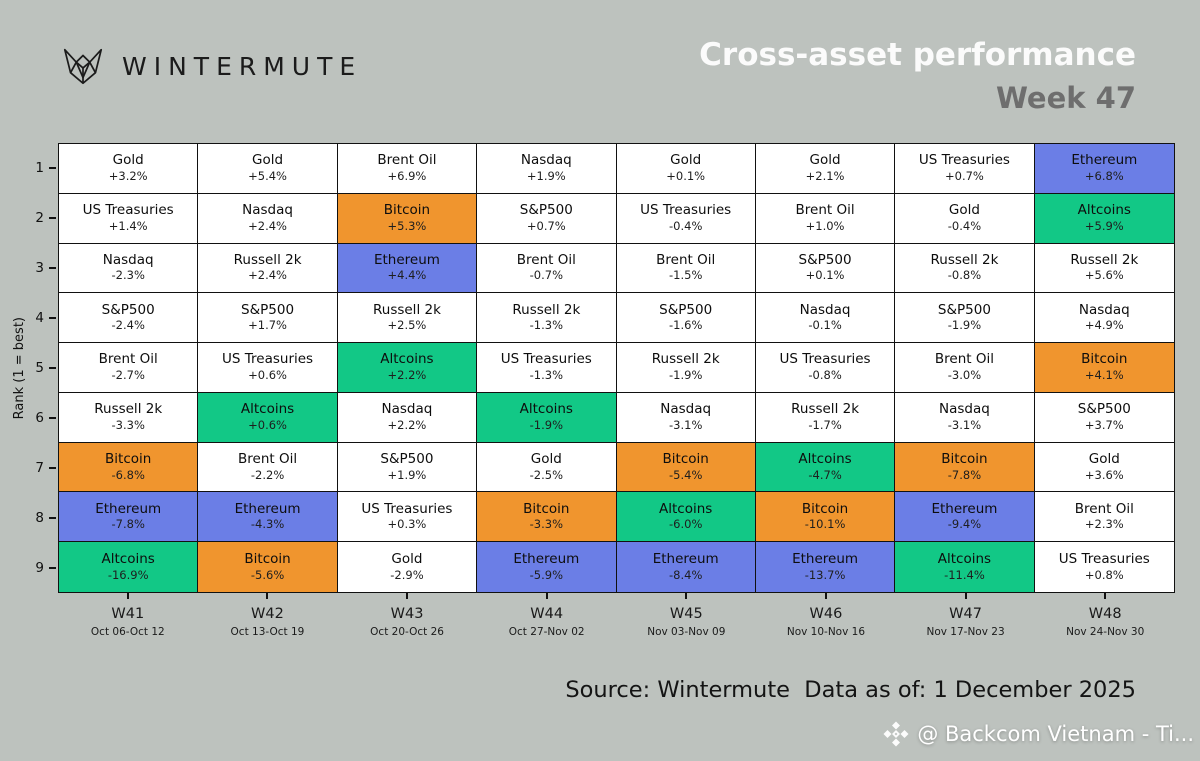 This screenshot has width=1200, height=761. What do you see at coordinates (686, 325) in the screenshot?
I see `cell-change-value: -1.6%` at bounding box center [686, 325].